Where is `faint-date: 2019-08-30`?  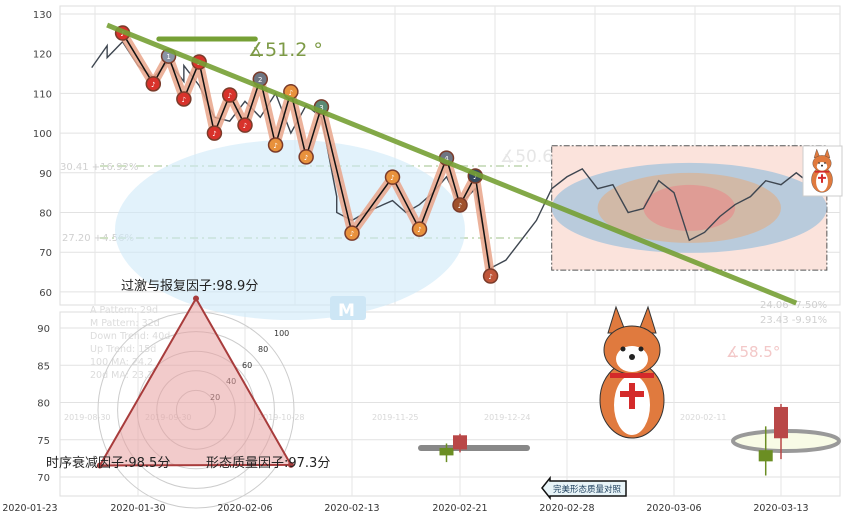 faint-date: 2019-08-30 is located at coordinates (87, 417).